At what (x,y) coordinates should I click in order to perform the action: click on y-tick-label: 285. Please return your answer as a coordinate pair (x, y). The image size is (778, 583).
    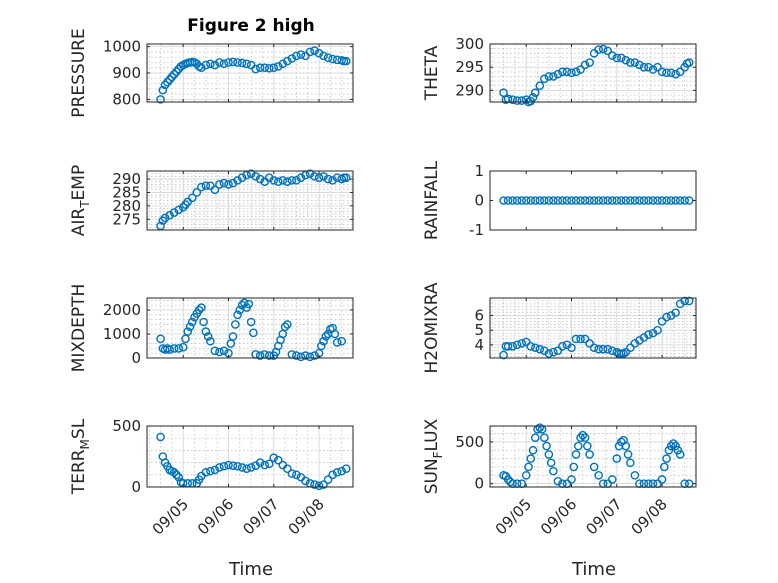
    Looking at the image, I should click on (126, 192).